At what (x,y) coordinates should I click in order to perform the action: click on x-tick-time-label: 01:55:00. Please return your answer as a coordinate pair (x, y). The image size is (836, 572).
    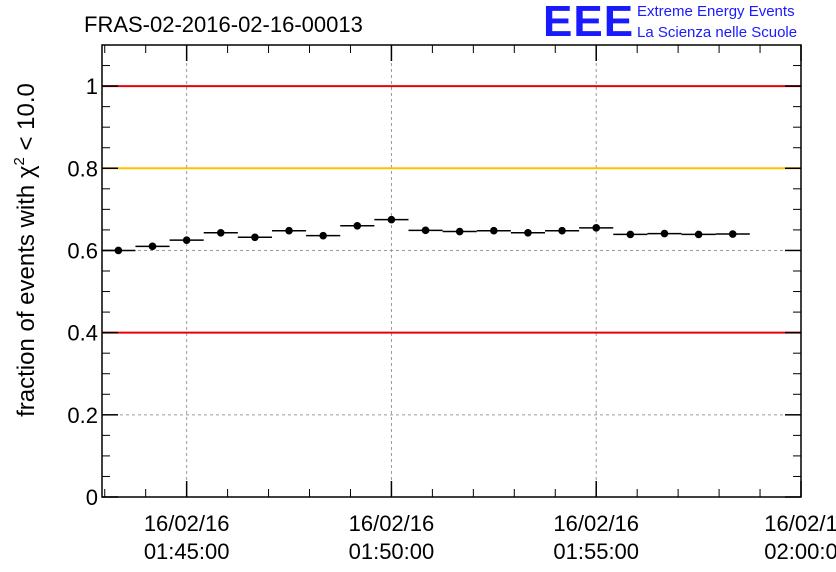
    Looking at the image, I should click on (596, 551).